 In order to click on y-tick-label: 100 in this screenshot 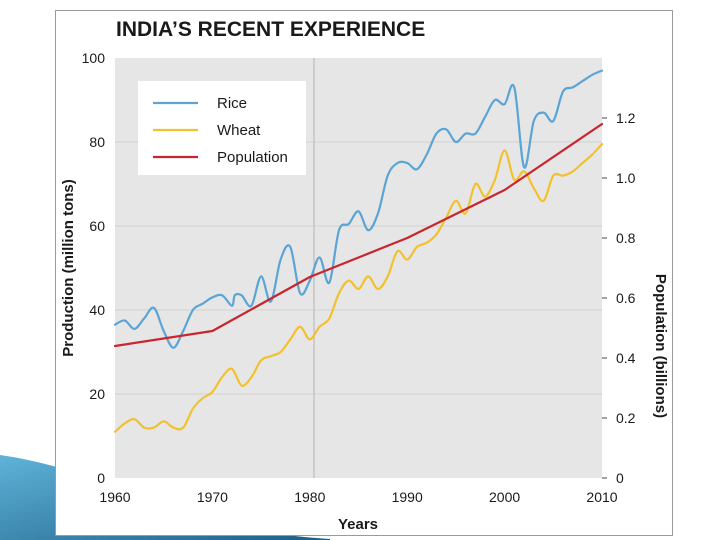, I will do `click(94, 58)`.